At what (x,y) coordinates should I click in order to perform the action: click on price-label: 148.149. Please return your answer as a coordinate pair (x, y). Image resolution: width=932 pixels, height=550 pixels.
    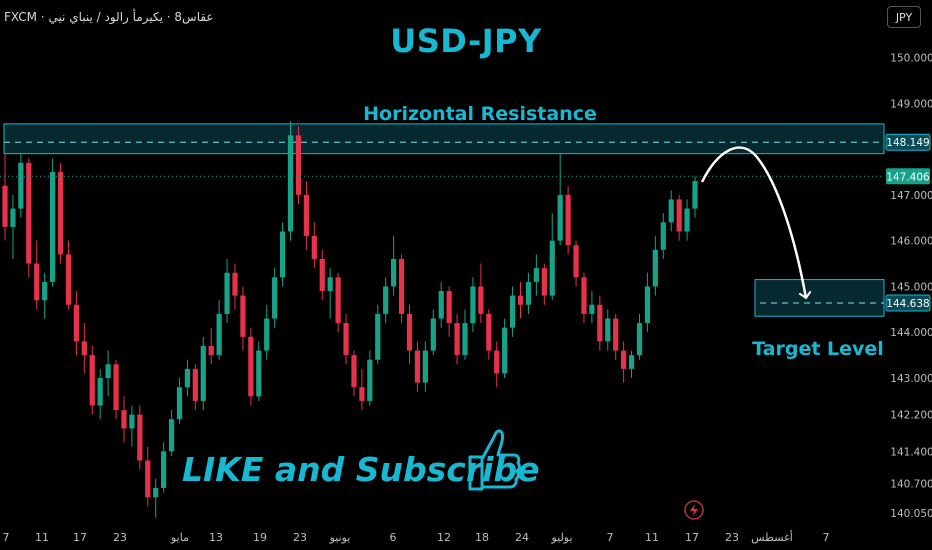
    Looking at the image, I should click on (908, 142).